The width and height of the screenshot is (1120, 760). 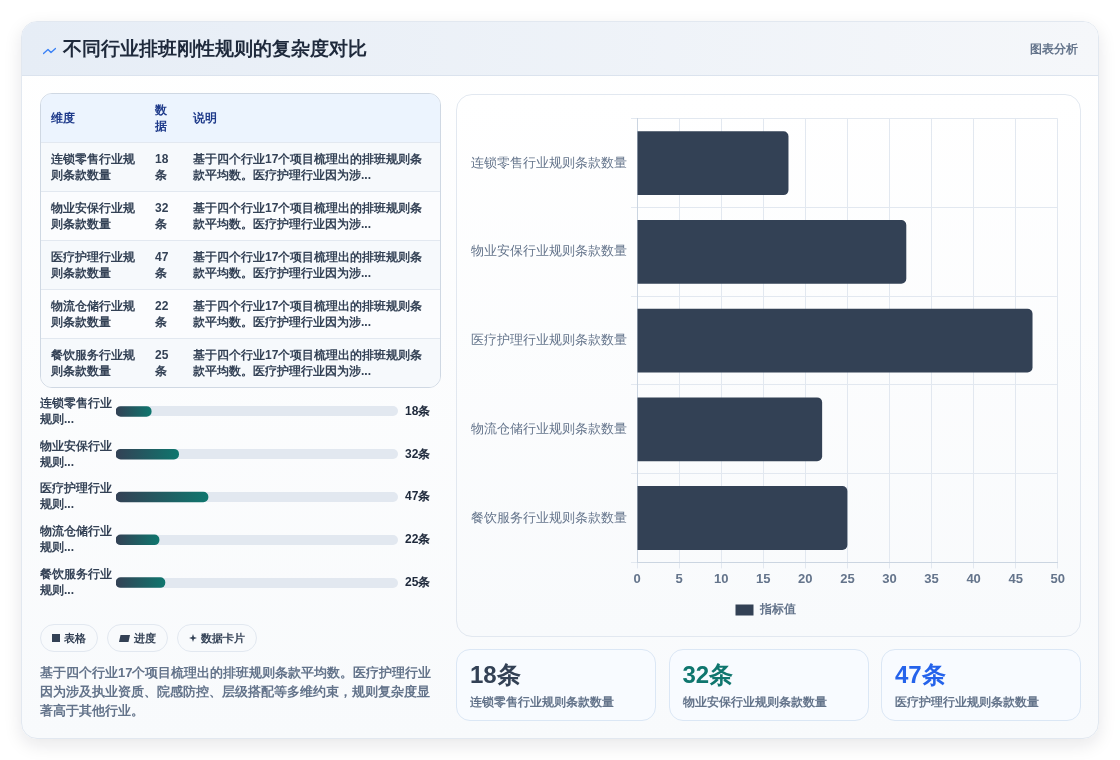 I want to click on y-tick-label: 餐饮服务行业规则条款数量, so click(x=549, y=517).